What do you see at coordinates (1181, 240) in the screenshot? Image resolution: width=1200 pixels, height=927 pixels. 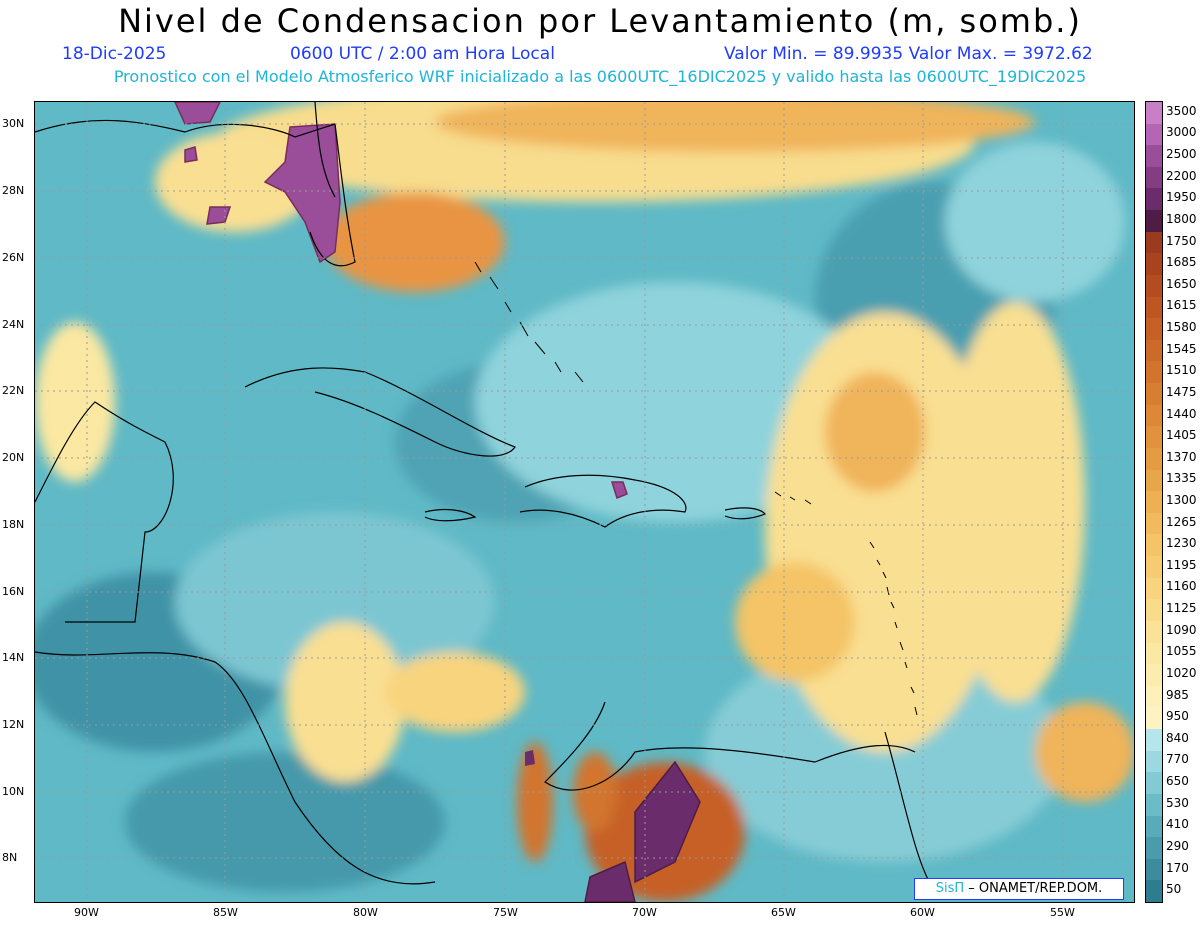 I see `colorbar-label: 1750` at bounding box center [1181, 240].